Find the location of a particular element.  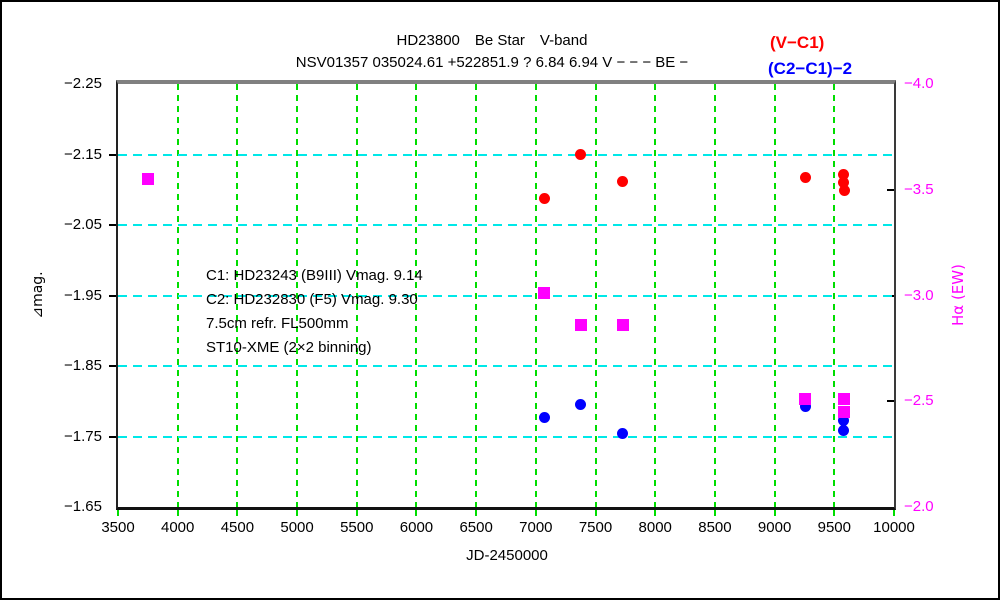

y-left-tick-label: −1.75 is located at coordinates (83, 436).